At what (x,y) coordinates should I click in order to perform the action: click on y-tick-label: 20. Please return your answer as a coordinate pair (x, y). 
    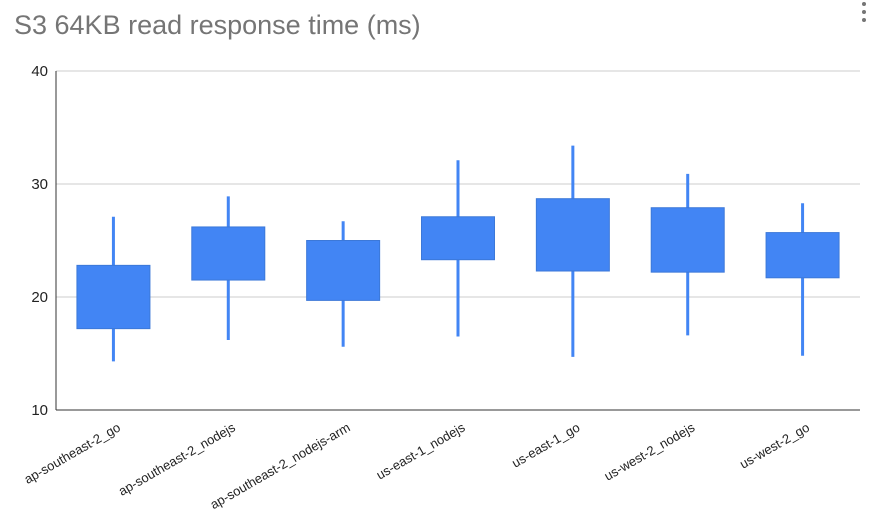
    Looking at the image, I should click on (39, 297).